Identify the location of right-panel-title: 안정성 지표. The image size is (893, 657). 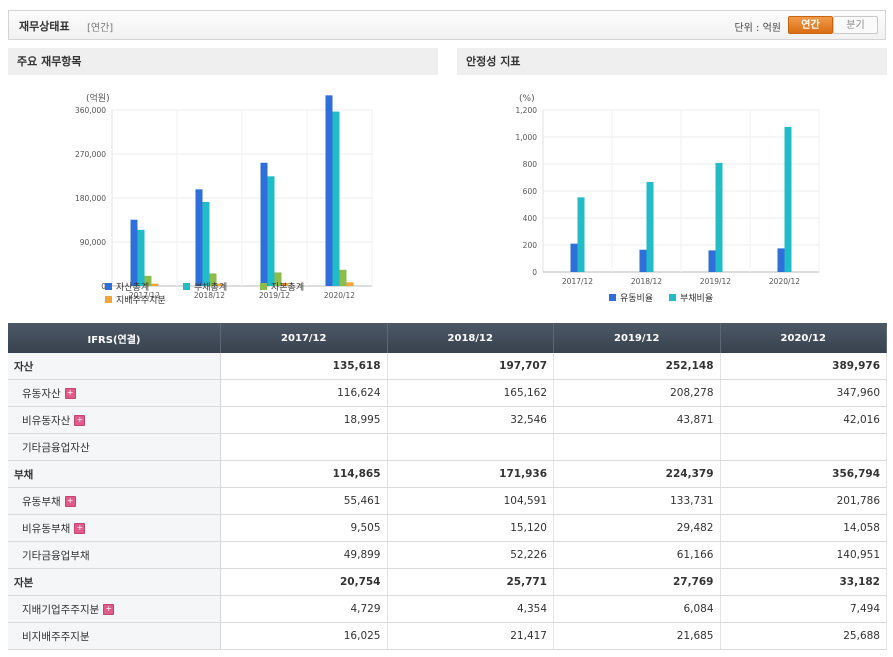
(672, 61).